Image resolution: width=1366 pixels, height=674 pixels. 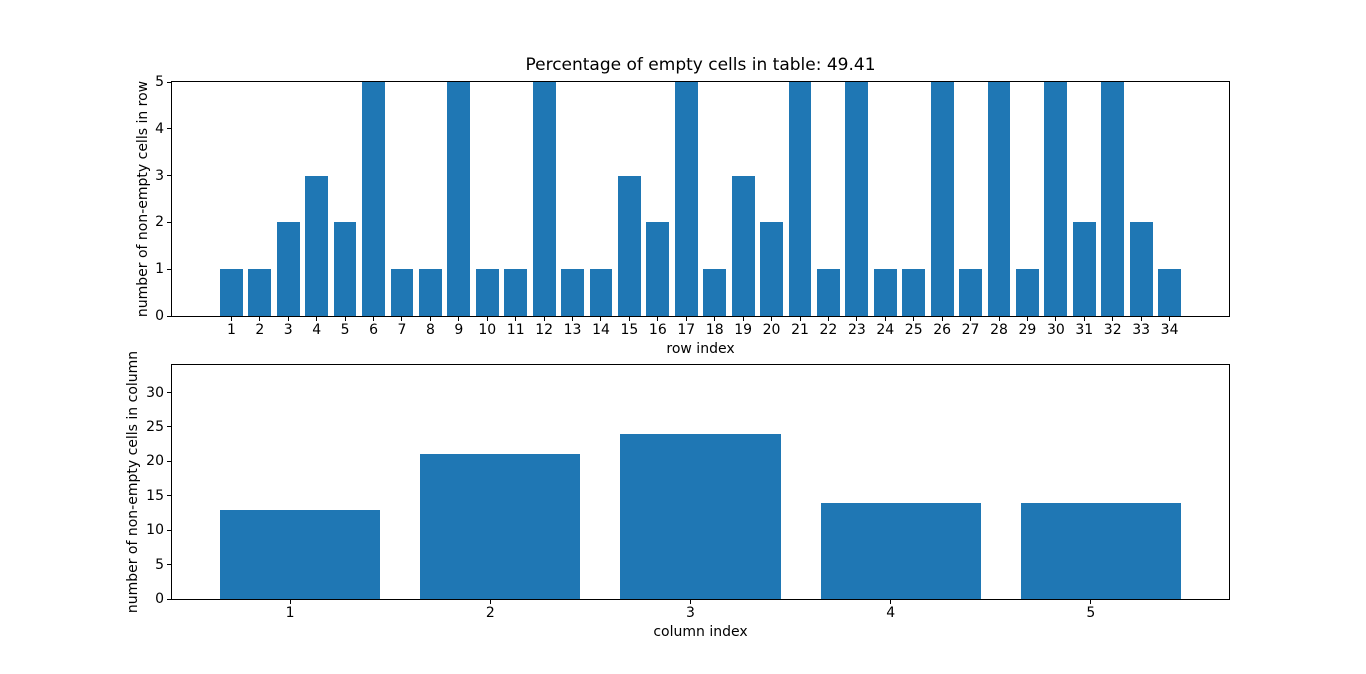 I want to click on y-tick-label: 1, so click(x=159, y=269).